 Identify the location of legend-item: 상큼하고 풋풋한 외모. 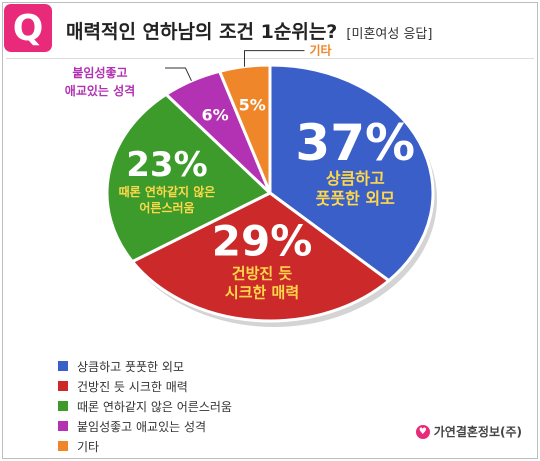
(145, 366).